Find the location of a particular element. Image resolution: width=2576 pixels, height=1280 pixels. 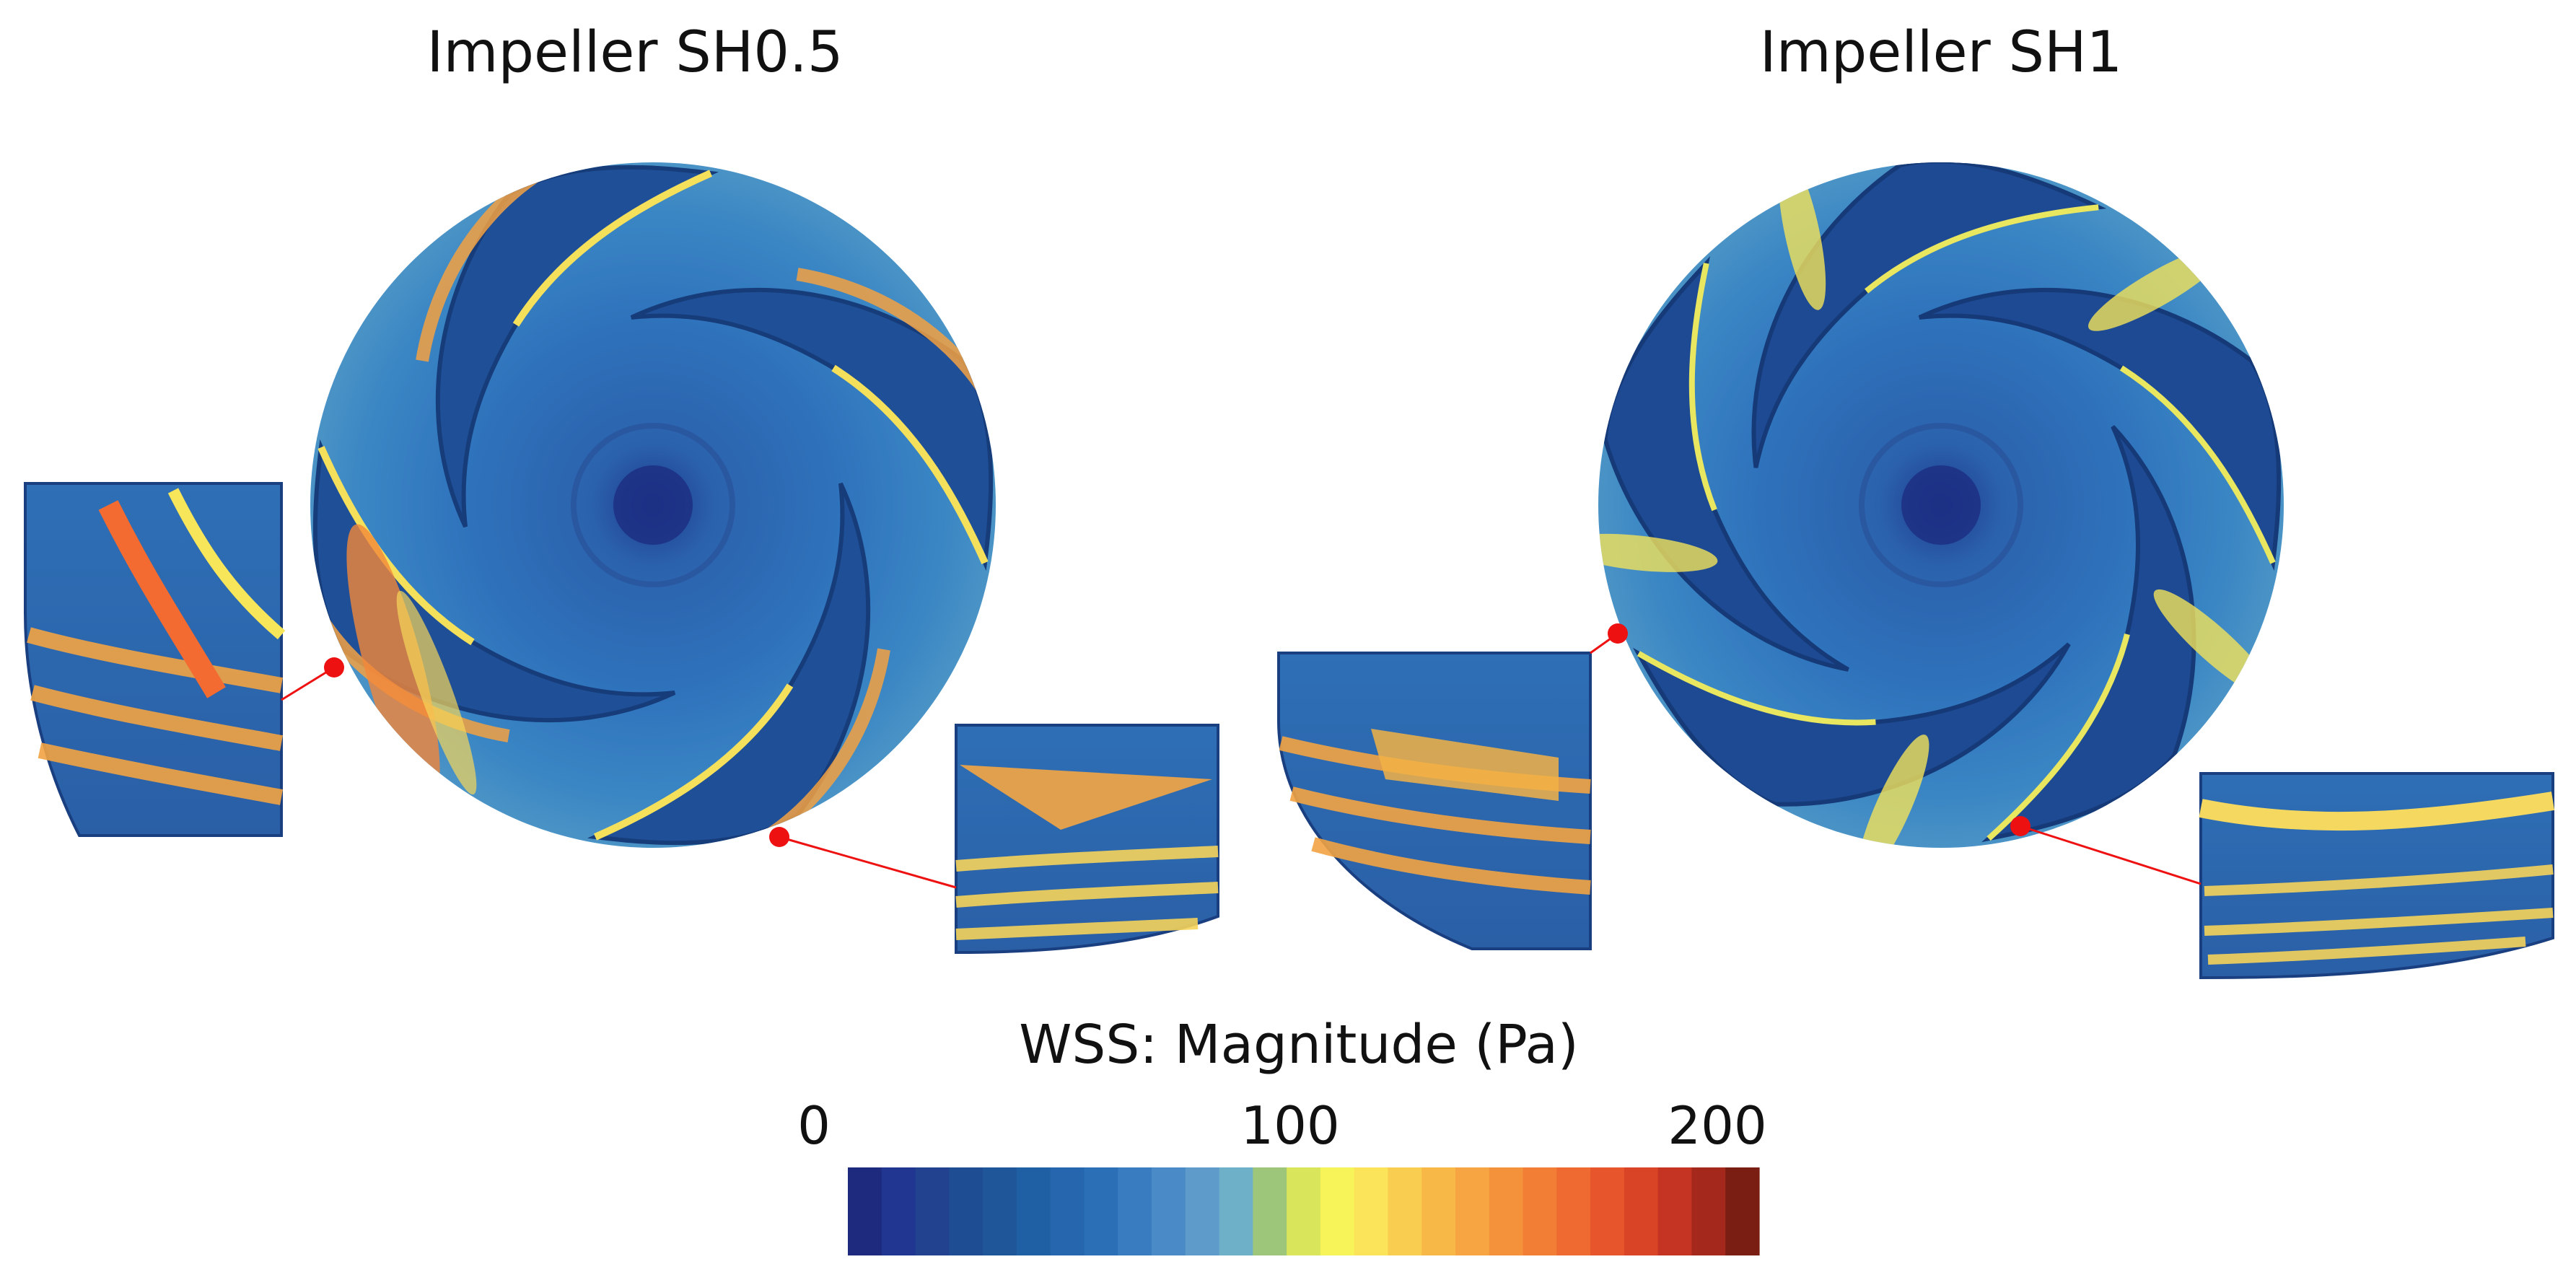

inset-sh05-right is located at coordinates (1087, 840).